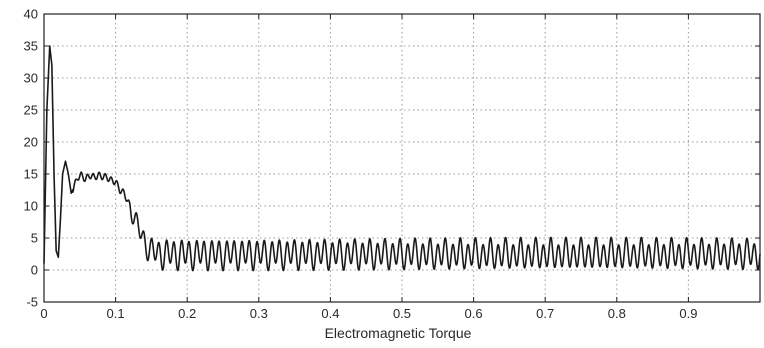 The width and height of the screenshot is (764, 348). What do you see at coordinates (32, 302) in the screenshot?
I see `y-tick-label: -5` at bounding box center [32, 302].